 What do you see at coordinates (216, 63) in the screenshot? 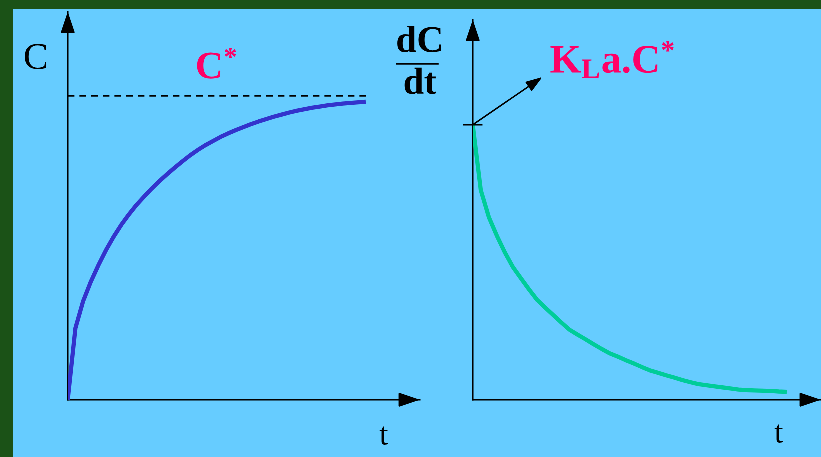
I see `ref-line-label: C$^{*}$` at bounding box center [216, 63].